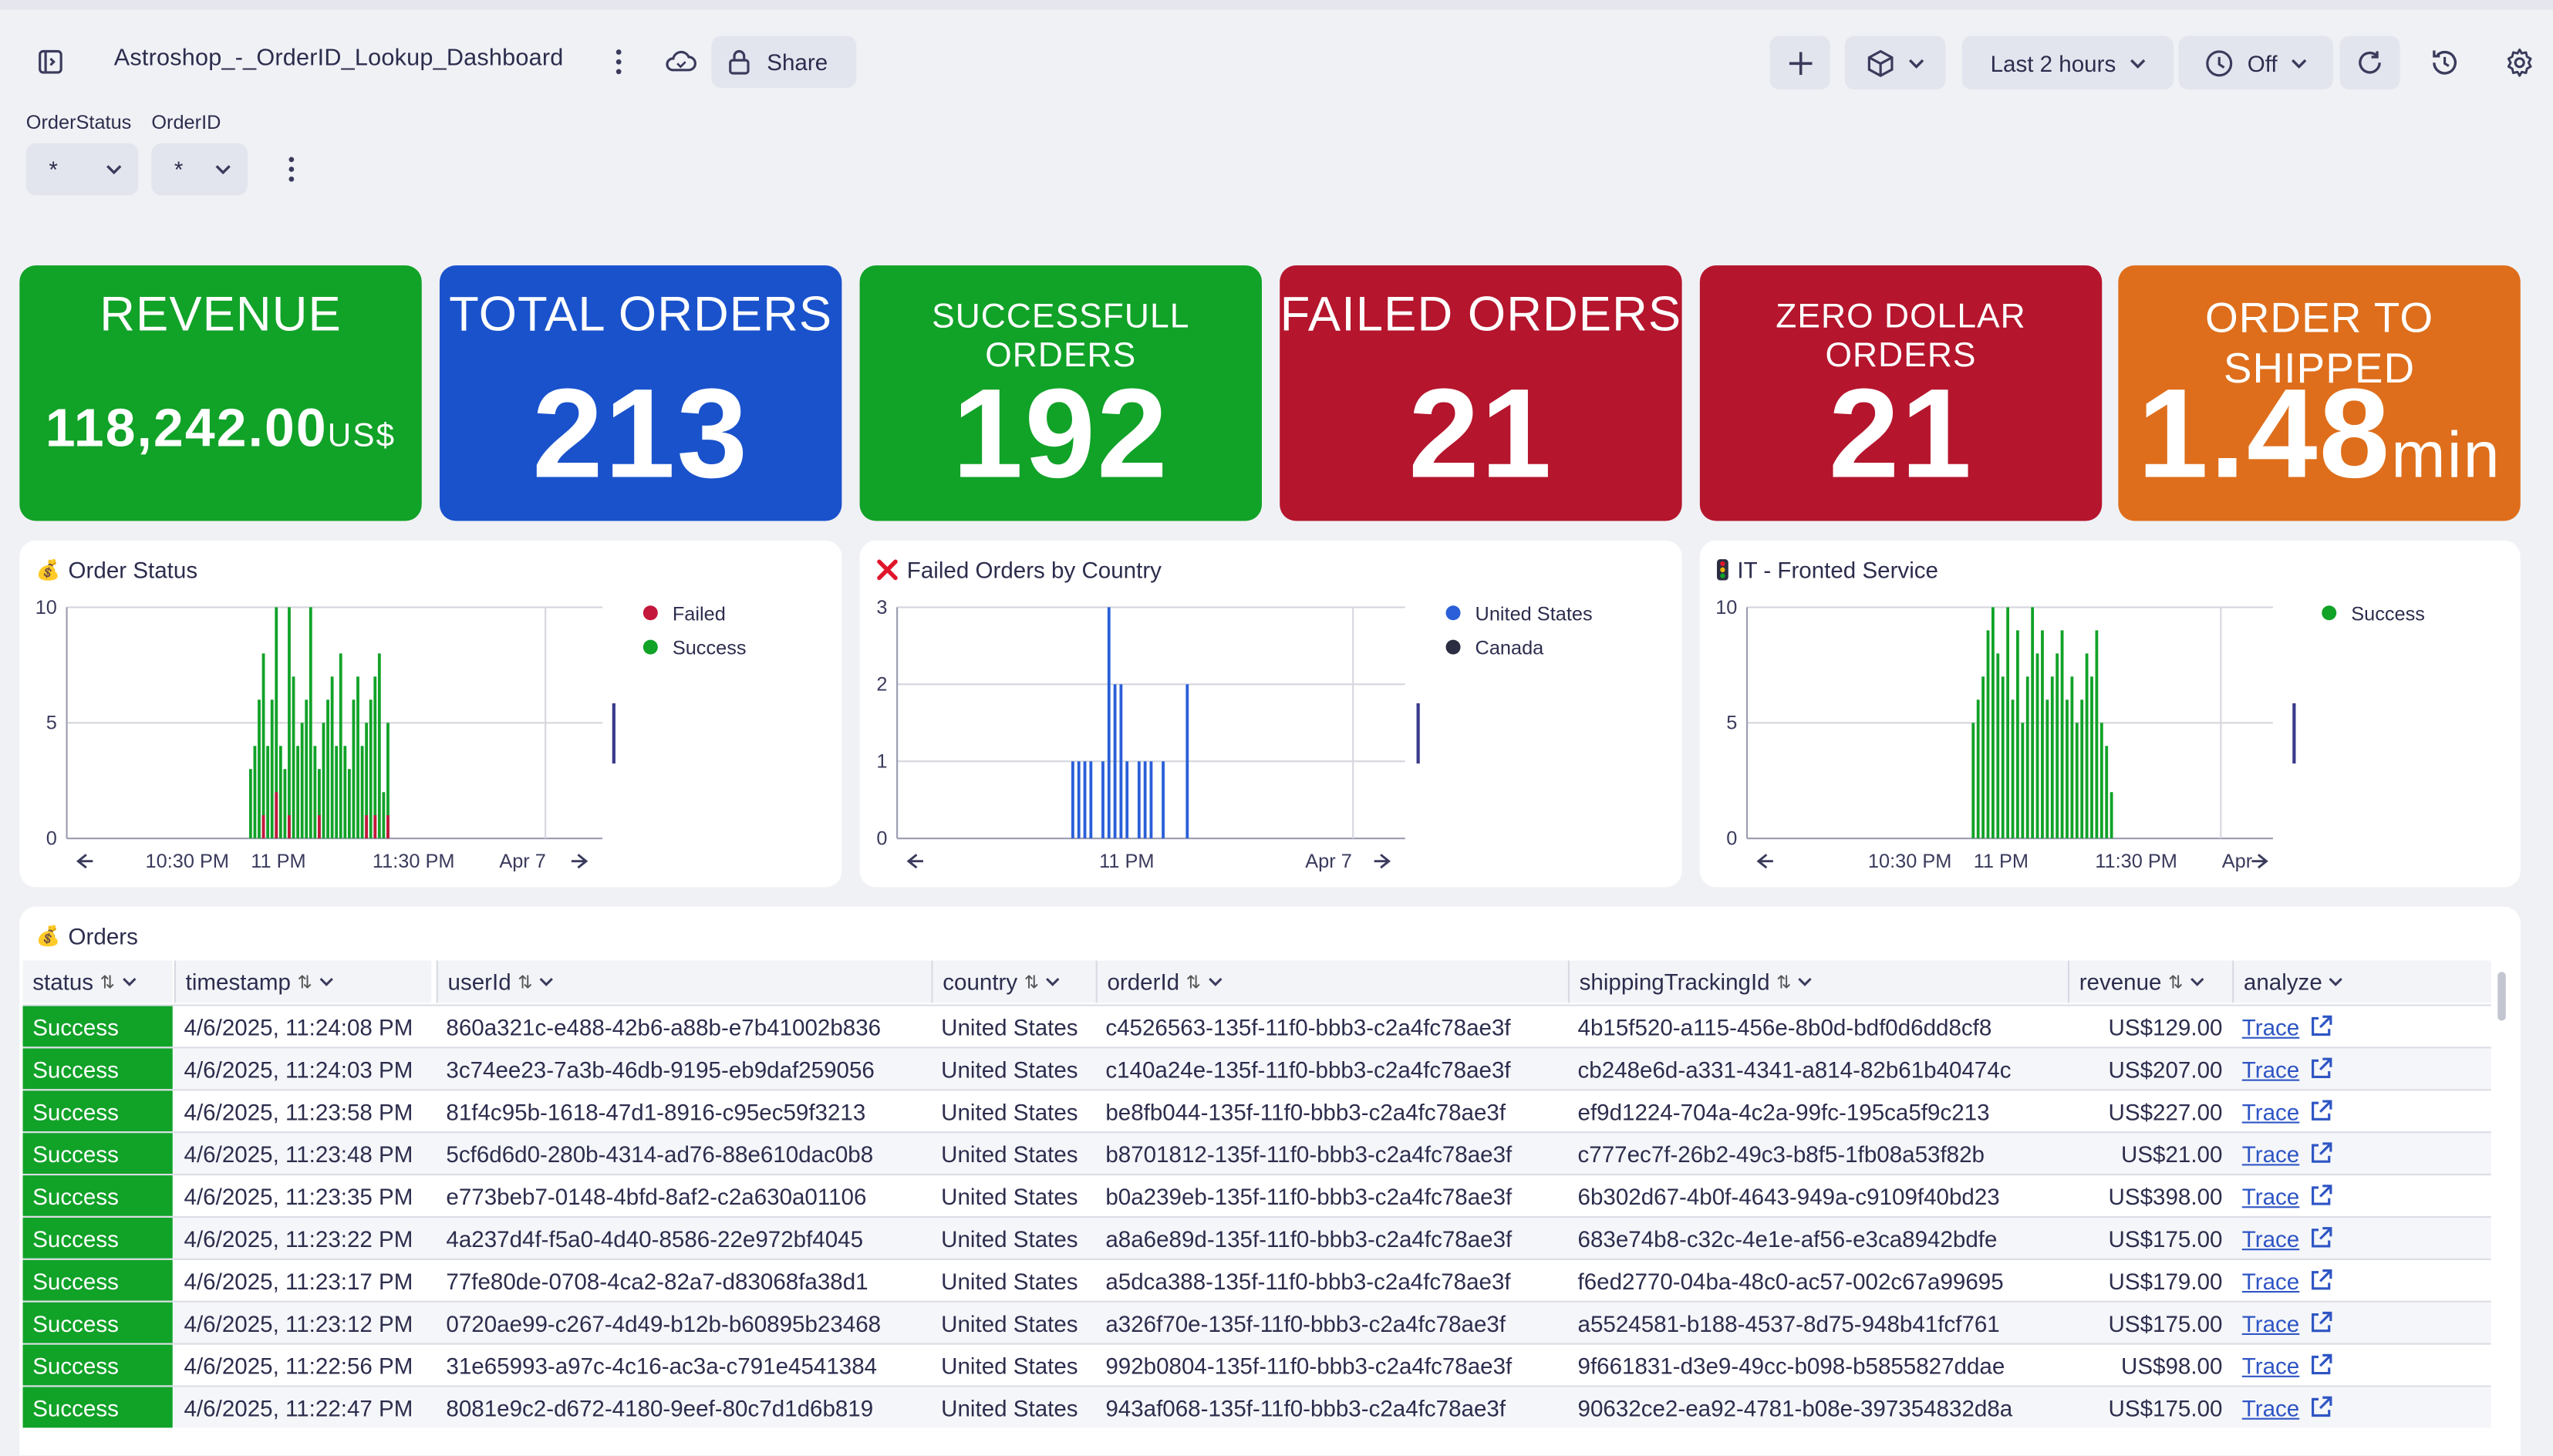 Image resolution: width=2553 pixels, height=1456 pixels. Describe the element at coordinates (1481, 393) in the screenshot. I see `kpi-failed-orders-tile: FAILED ORDERS 21` at that location.